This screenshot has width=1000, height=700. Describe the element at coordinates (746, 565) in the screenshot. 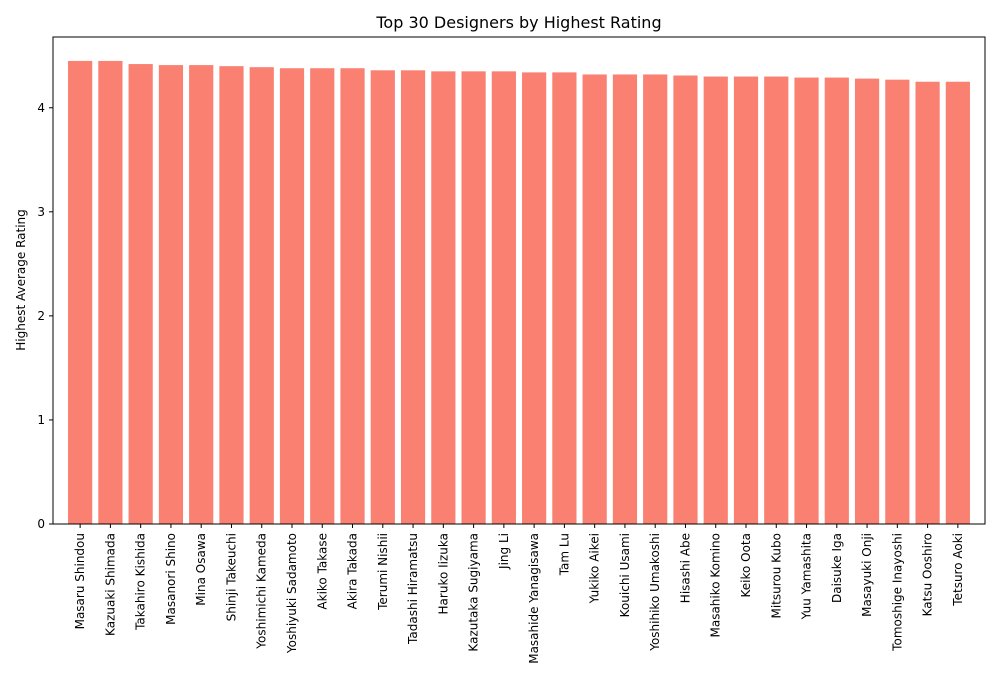

I see `x-tick-label: Keiko Oota` at that location.